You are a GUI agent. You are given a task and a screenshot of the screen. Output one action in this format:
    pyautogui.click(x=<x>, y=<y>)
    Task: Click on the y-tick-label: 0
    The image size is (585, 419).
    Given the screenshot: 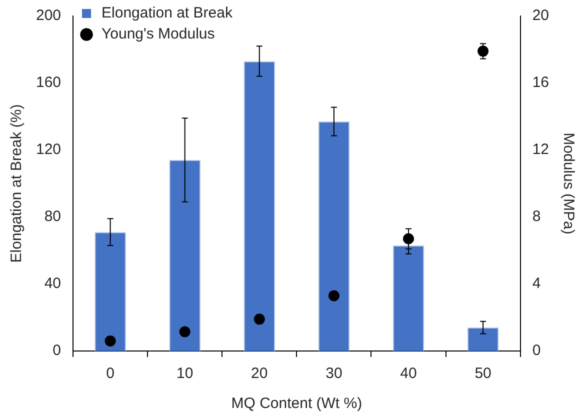 What is the action you would take?
    pyautogui.click(x=57, y=351)
    